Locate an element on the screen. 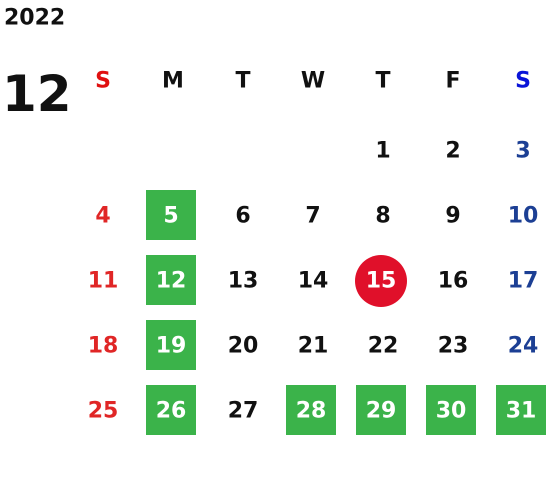  day-number: 14 is located at coordinates (313, 281).